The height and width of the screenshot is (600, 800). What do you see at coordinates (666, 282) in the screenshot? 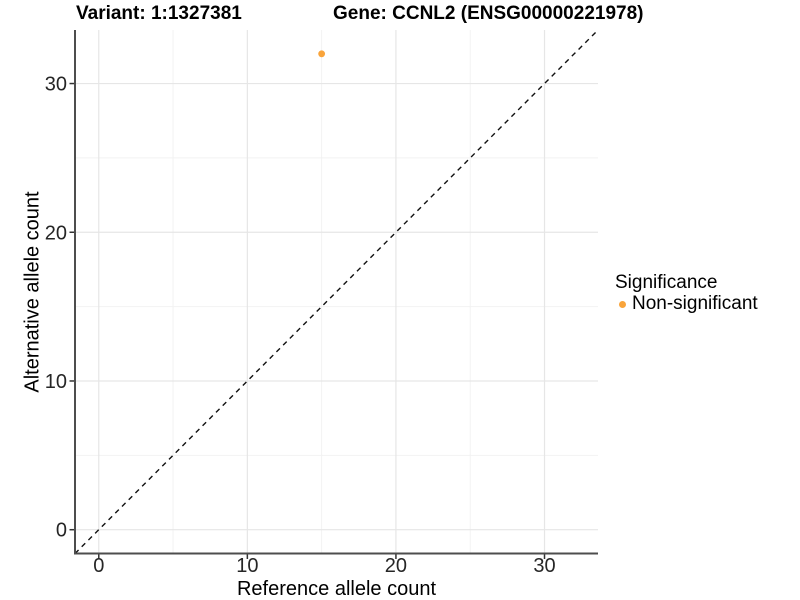
I see `legend-title: Significance` at bounding box center [666, 282].